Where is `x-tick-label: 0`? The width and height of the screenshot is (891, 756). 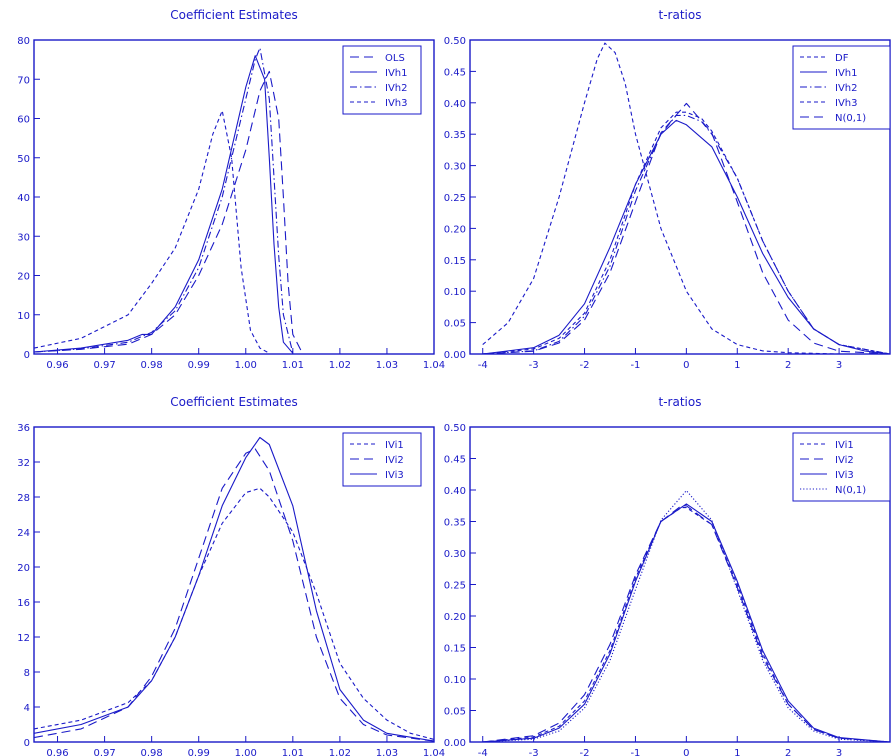 x-tick-label: 0 is located at coordinates (686, 365).